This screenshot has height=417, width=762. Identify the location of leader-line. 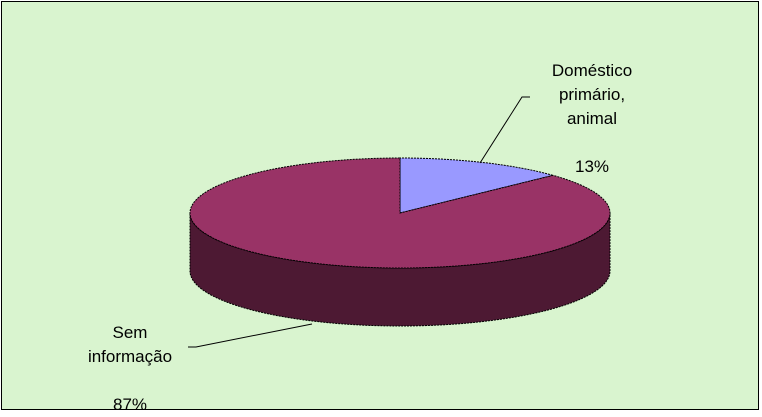
(250, 335).